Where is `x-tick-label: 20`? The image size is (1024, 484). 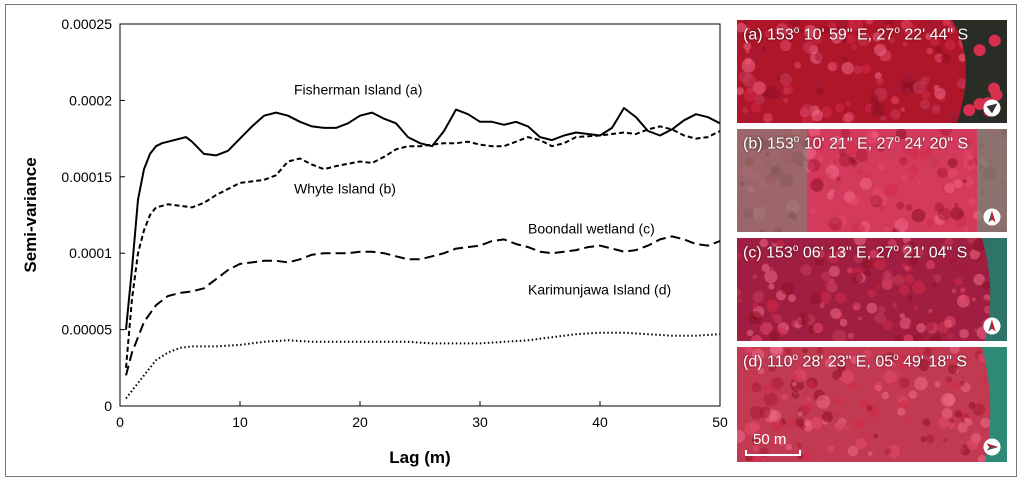
x-tick-label: 20 is located at coordinates (360, 422).